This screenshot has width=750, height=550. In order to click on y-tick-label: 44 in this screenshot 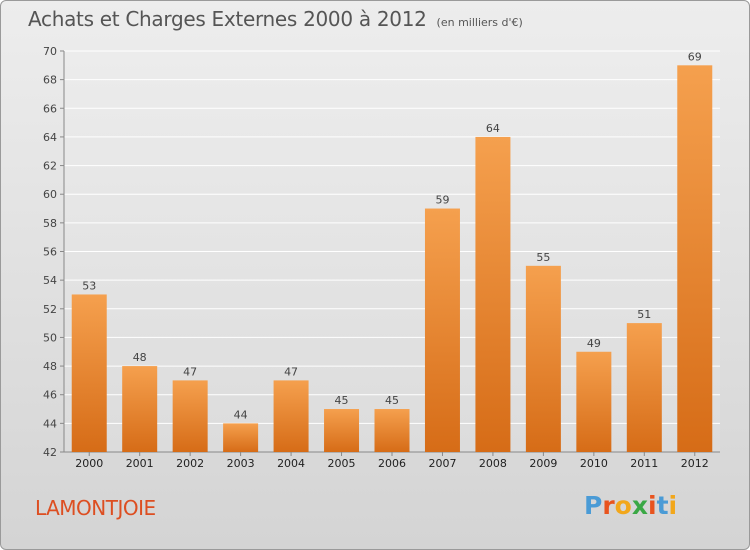, I will do `click(50, 423)`.